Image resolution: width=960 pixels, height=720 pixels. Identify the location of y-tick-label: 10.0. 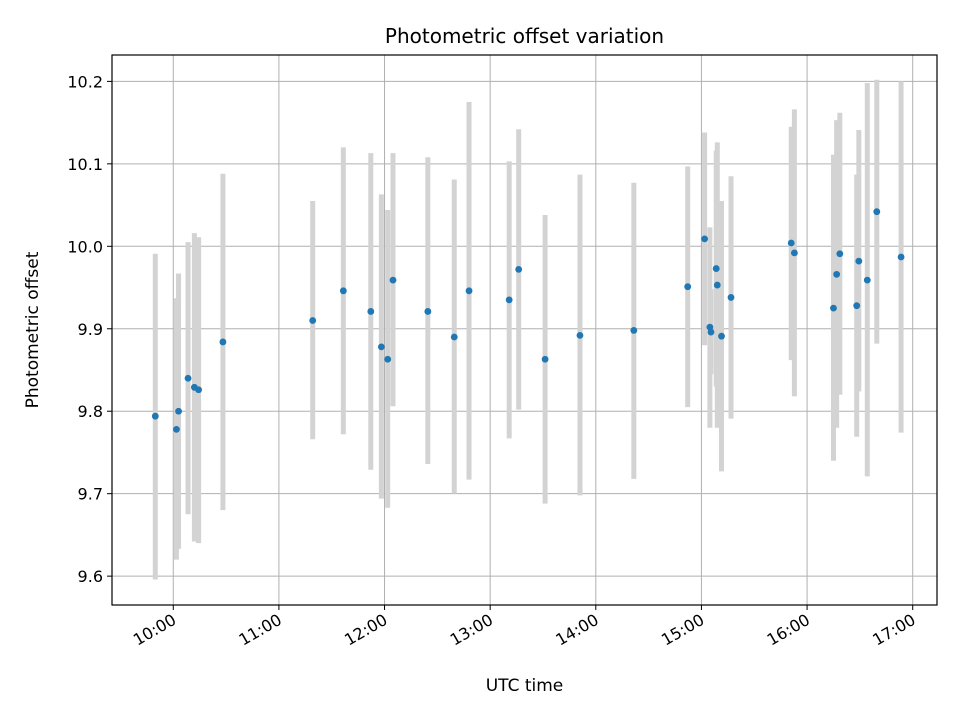
(85, 246).